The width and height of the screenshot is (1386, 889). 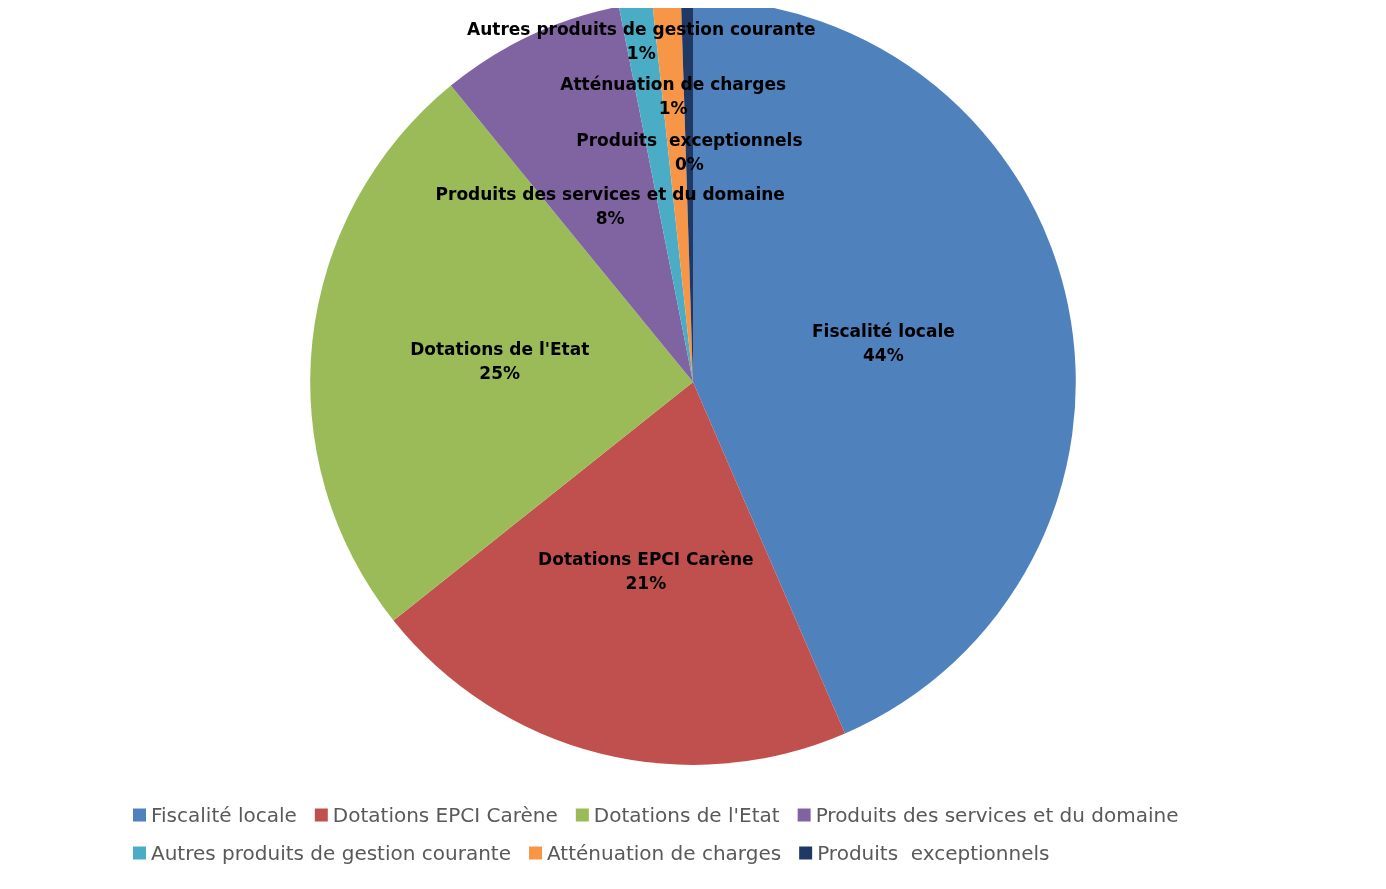 I want to click on legend-label: Produits des services et du domaine, so click(x=997, y=815).